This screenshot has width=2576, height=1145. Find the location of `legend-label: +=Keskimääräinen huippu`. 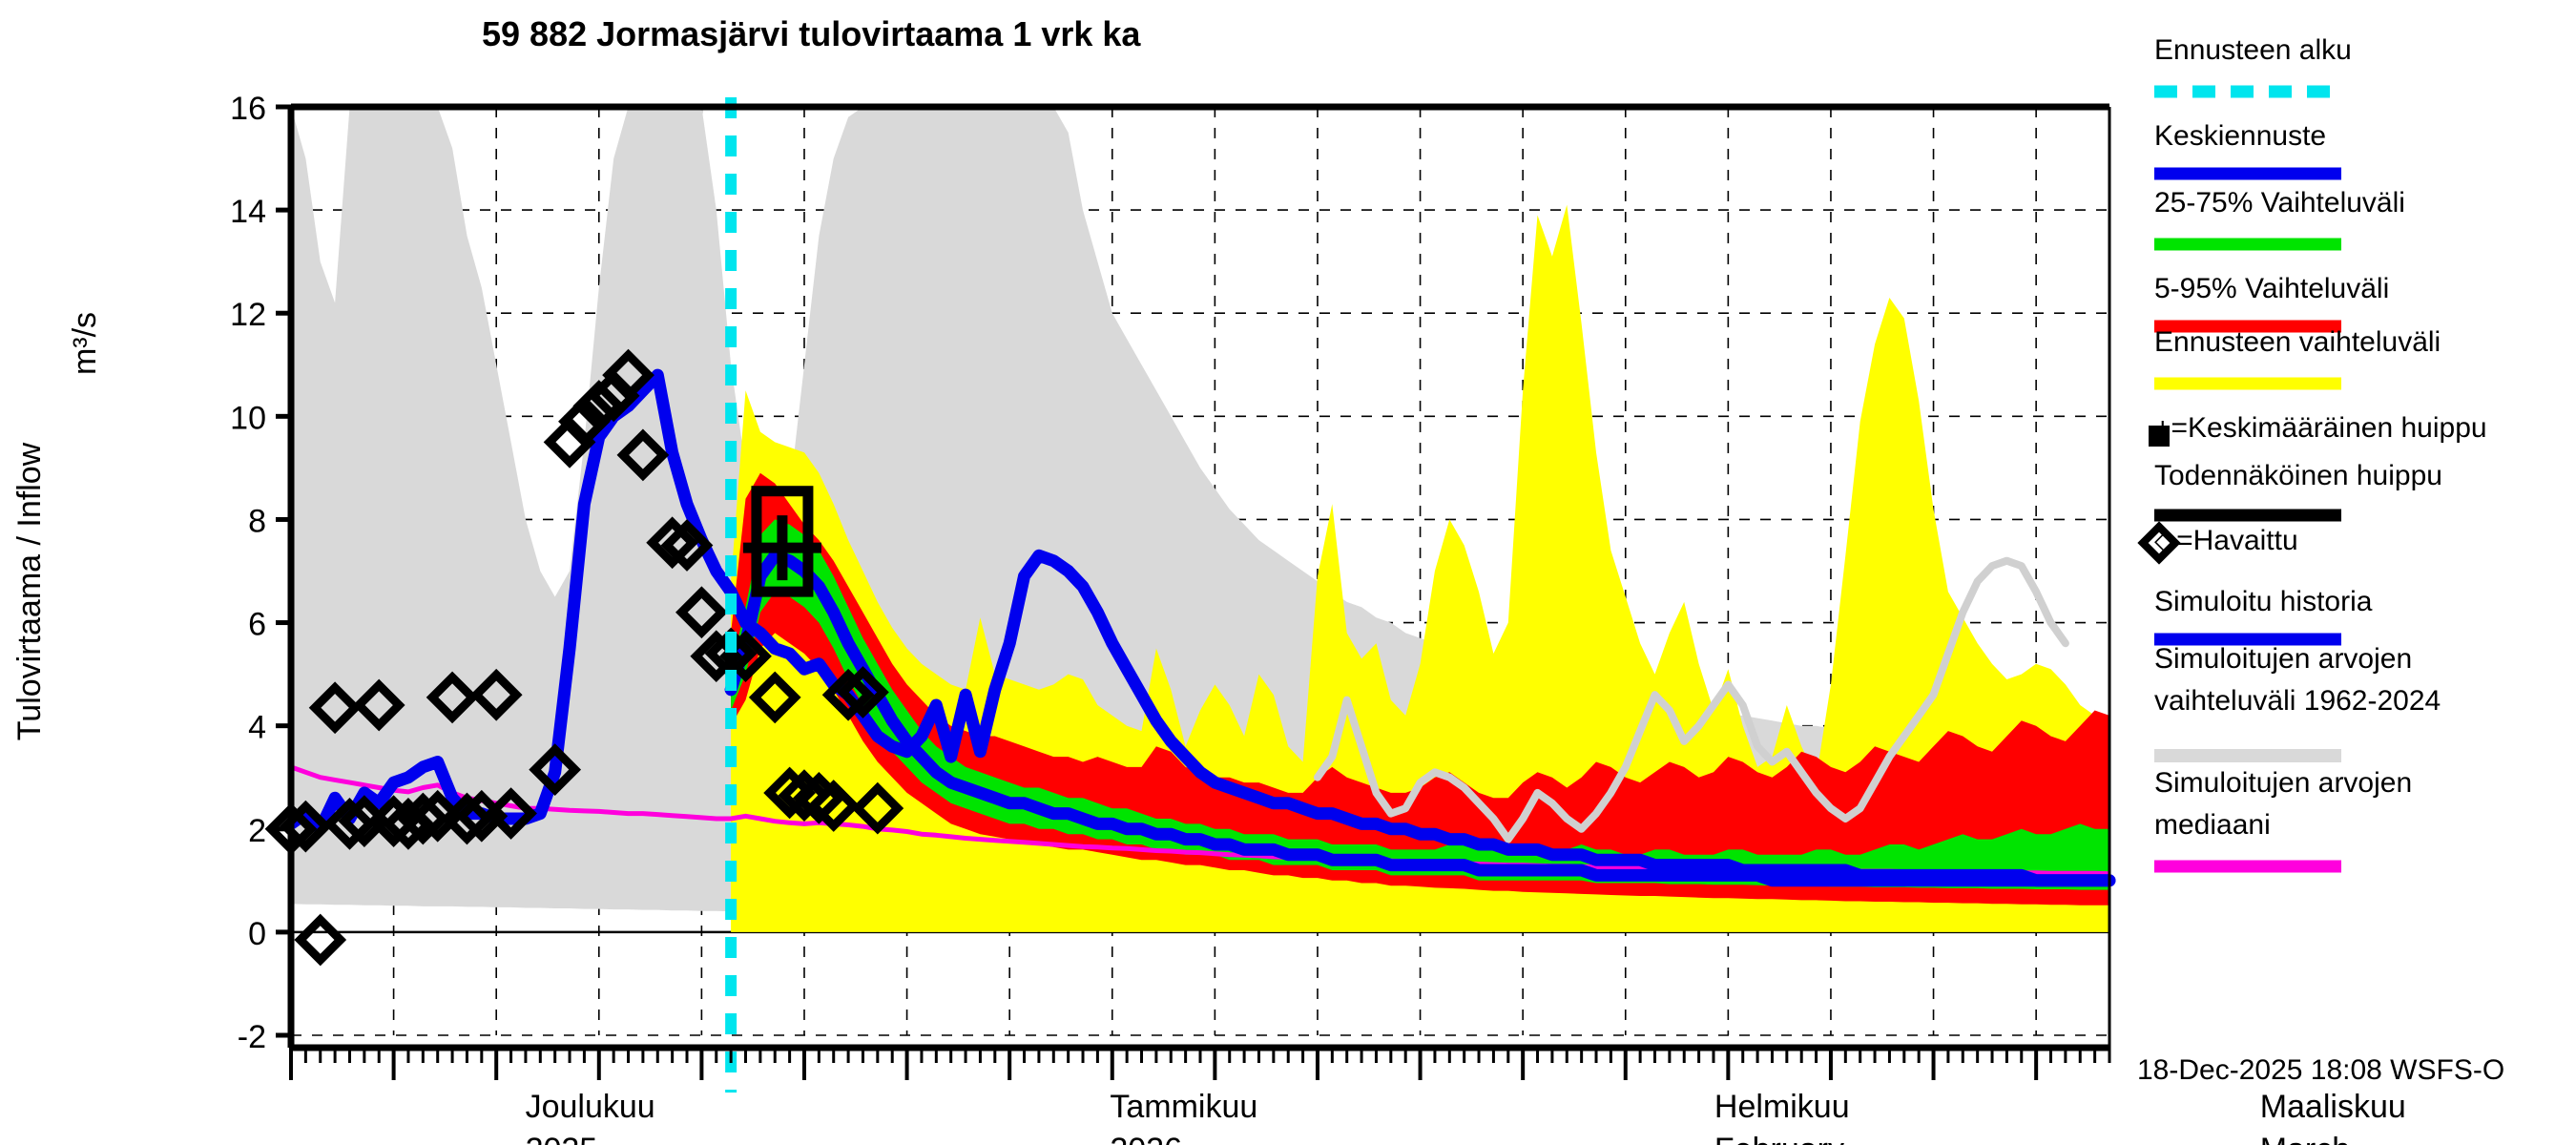

legend-label: +=Keskimääräinen huippu is located at coordinates (2320, 428).